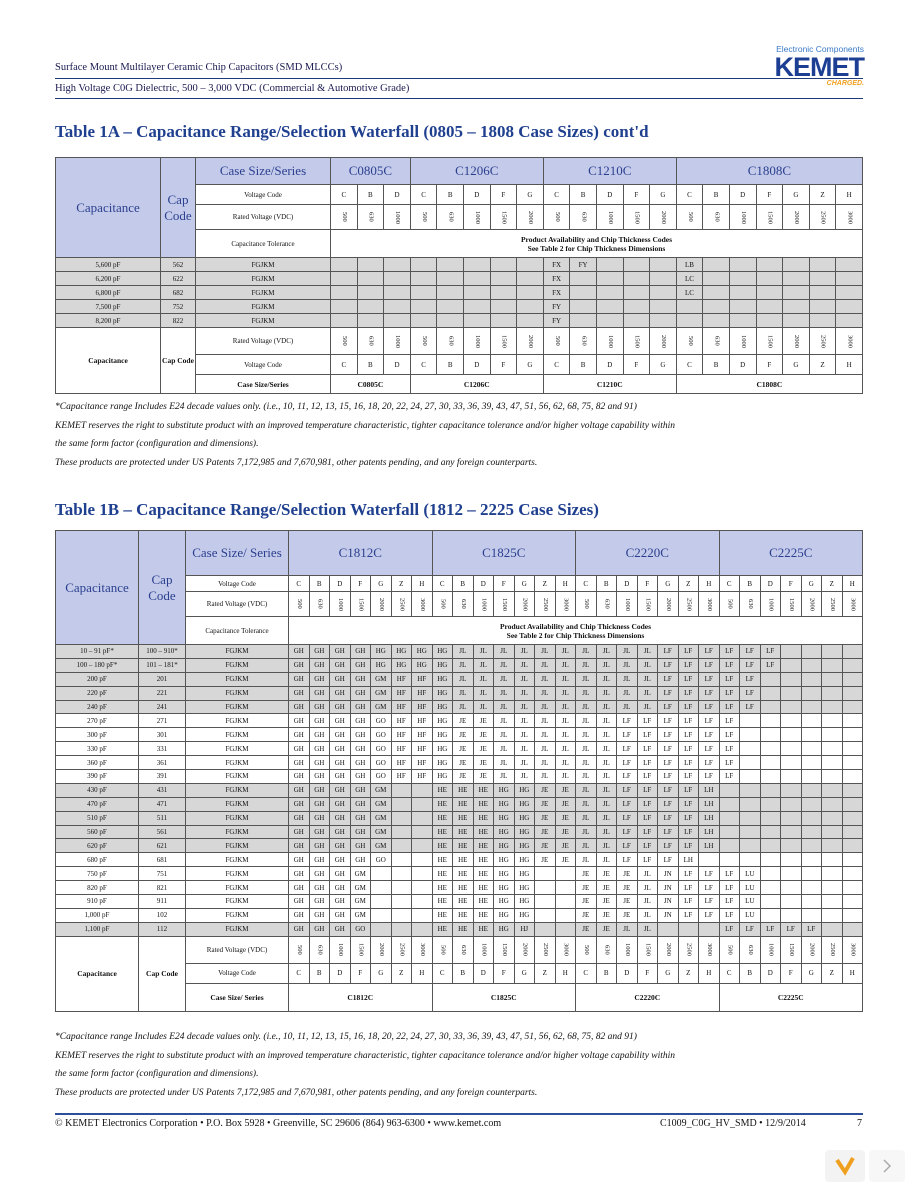  What do you see at coordinates (97, 693) in the screenshot?
I see `capacitance: 220 pF` at bounding box center [97, 693].